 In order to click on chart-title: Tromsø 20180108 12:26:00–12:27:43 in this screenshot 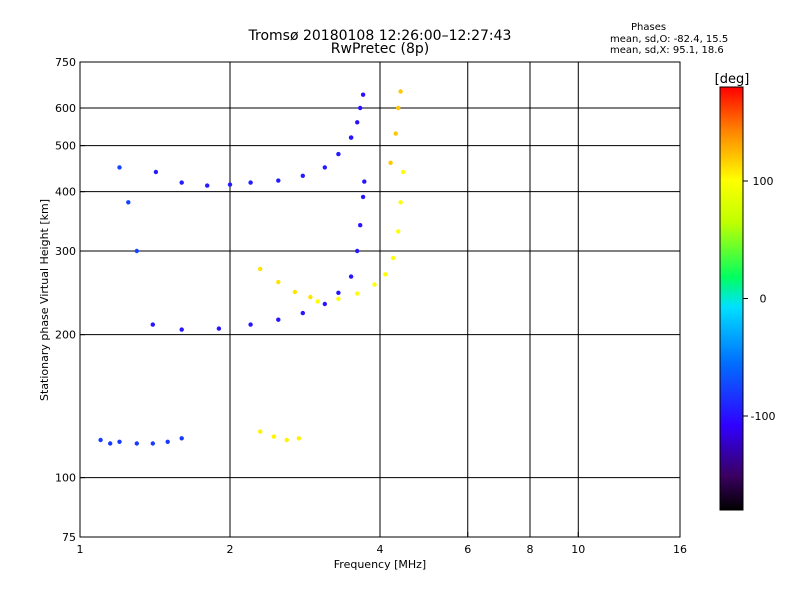, I will do `click(380, 36)`.